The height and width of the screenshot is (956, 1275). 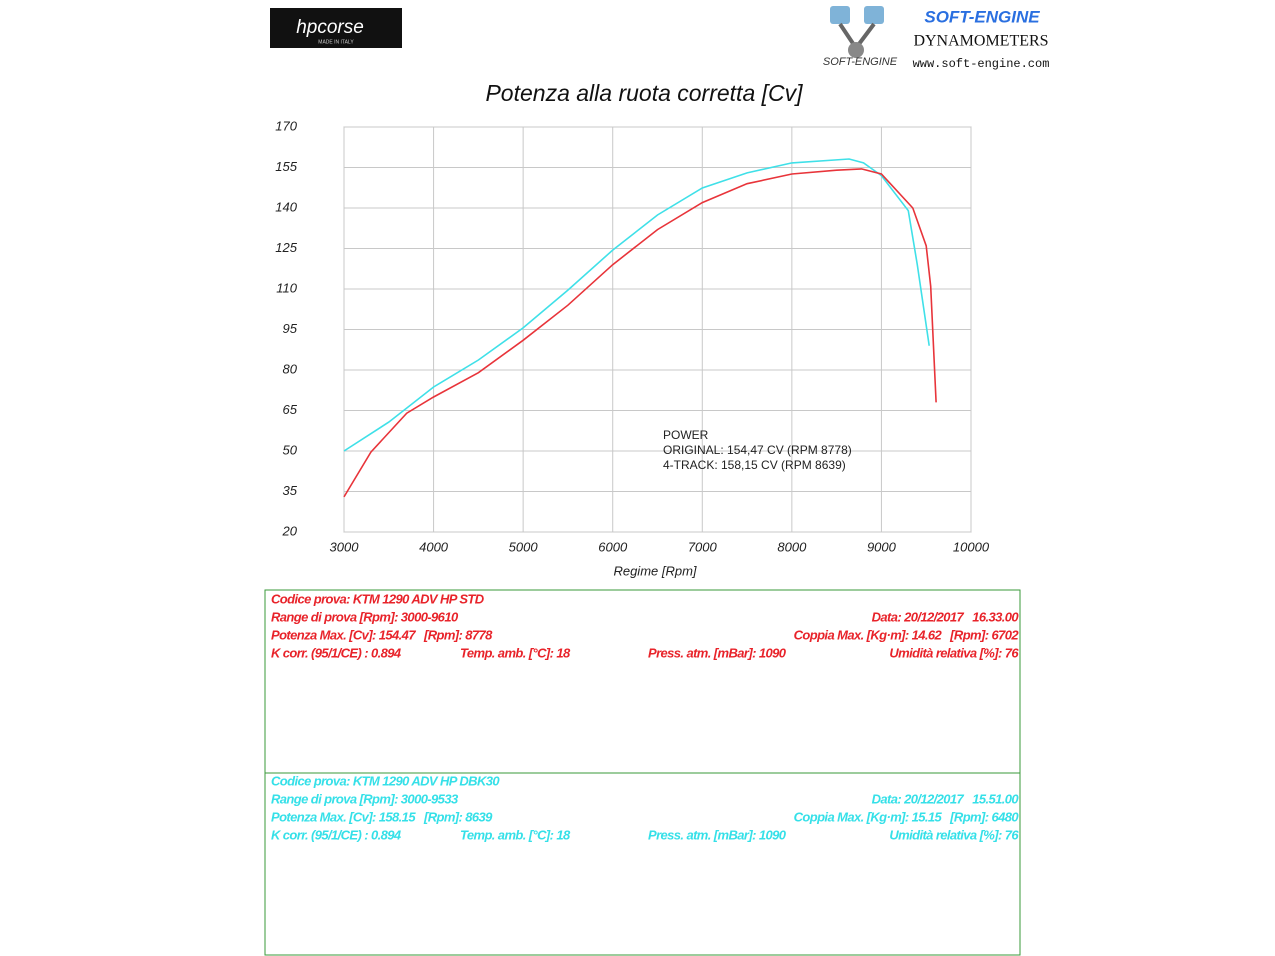 What do you see at coordinates (382, 634) in the screenshot?
I see `info-text: Potenza Max. [Cv]: 154.47 [Rpm]: 8778` at bounding box center [382, 634].